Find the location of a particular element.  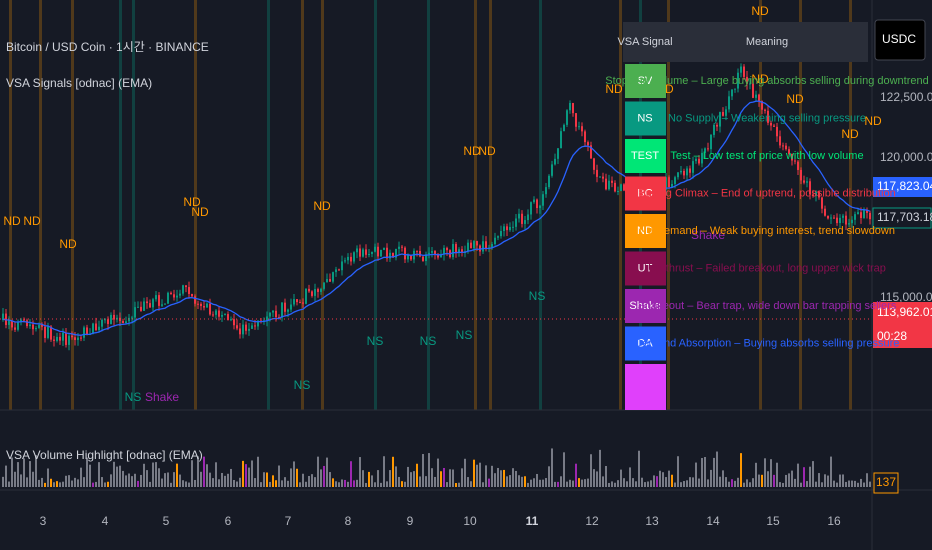

time-tick: 6 is located at coordinates (228, 521).